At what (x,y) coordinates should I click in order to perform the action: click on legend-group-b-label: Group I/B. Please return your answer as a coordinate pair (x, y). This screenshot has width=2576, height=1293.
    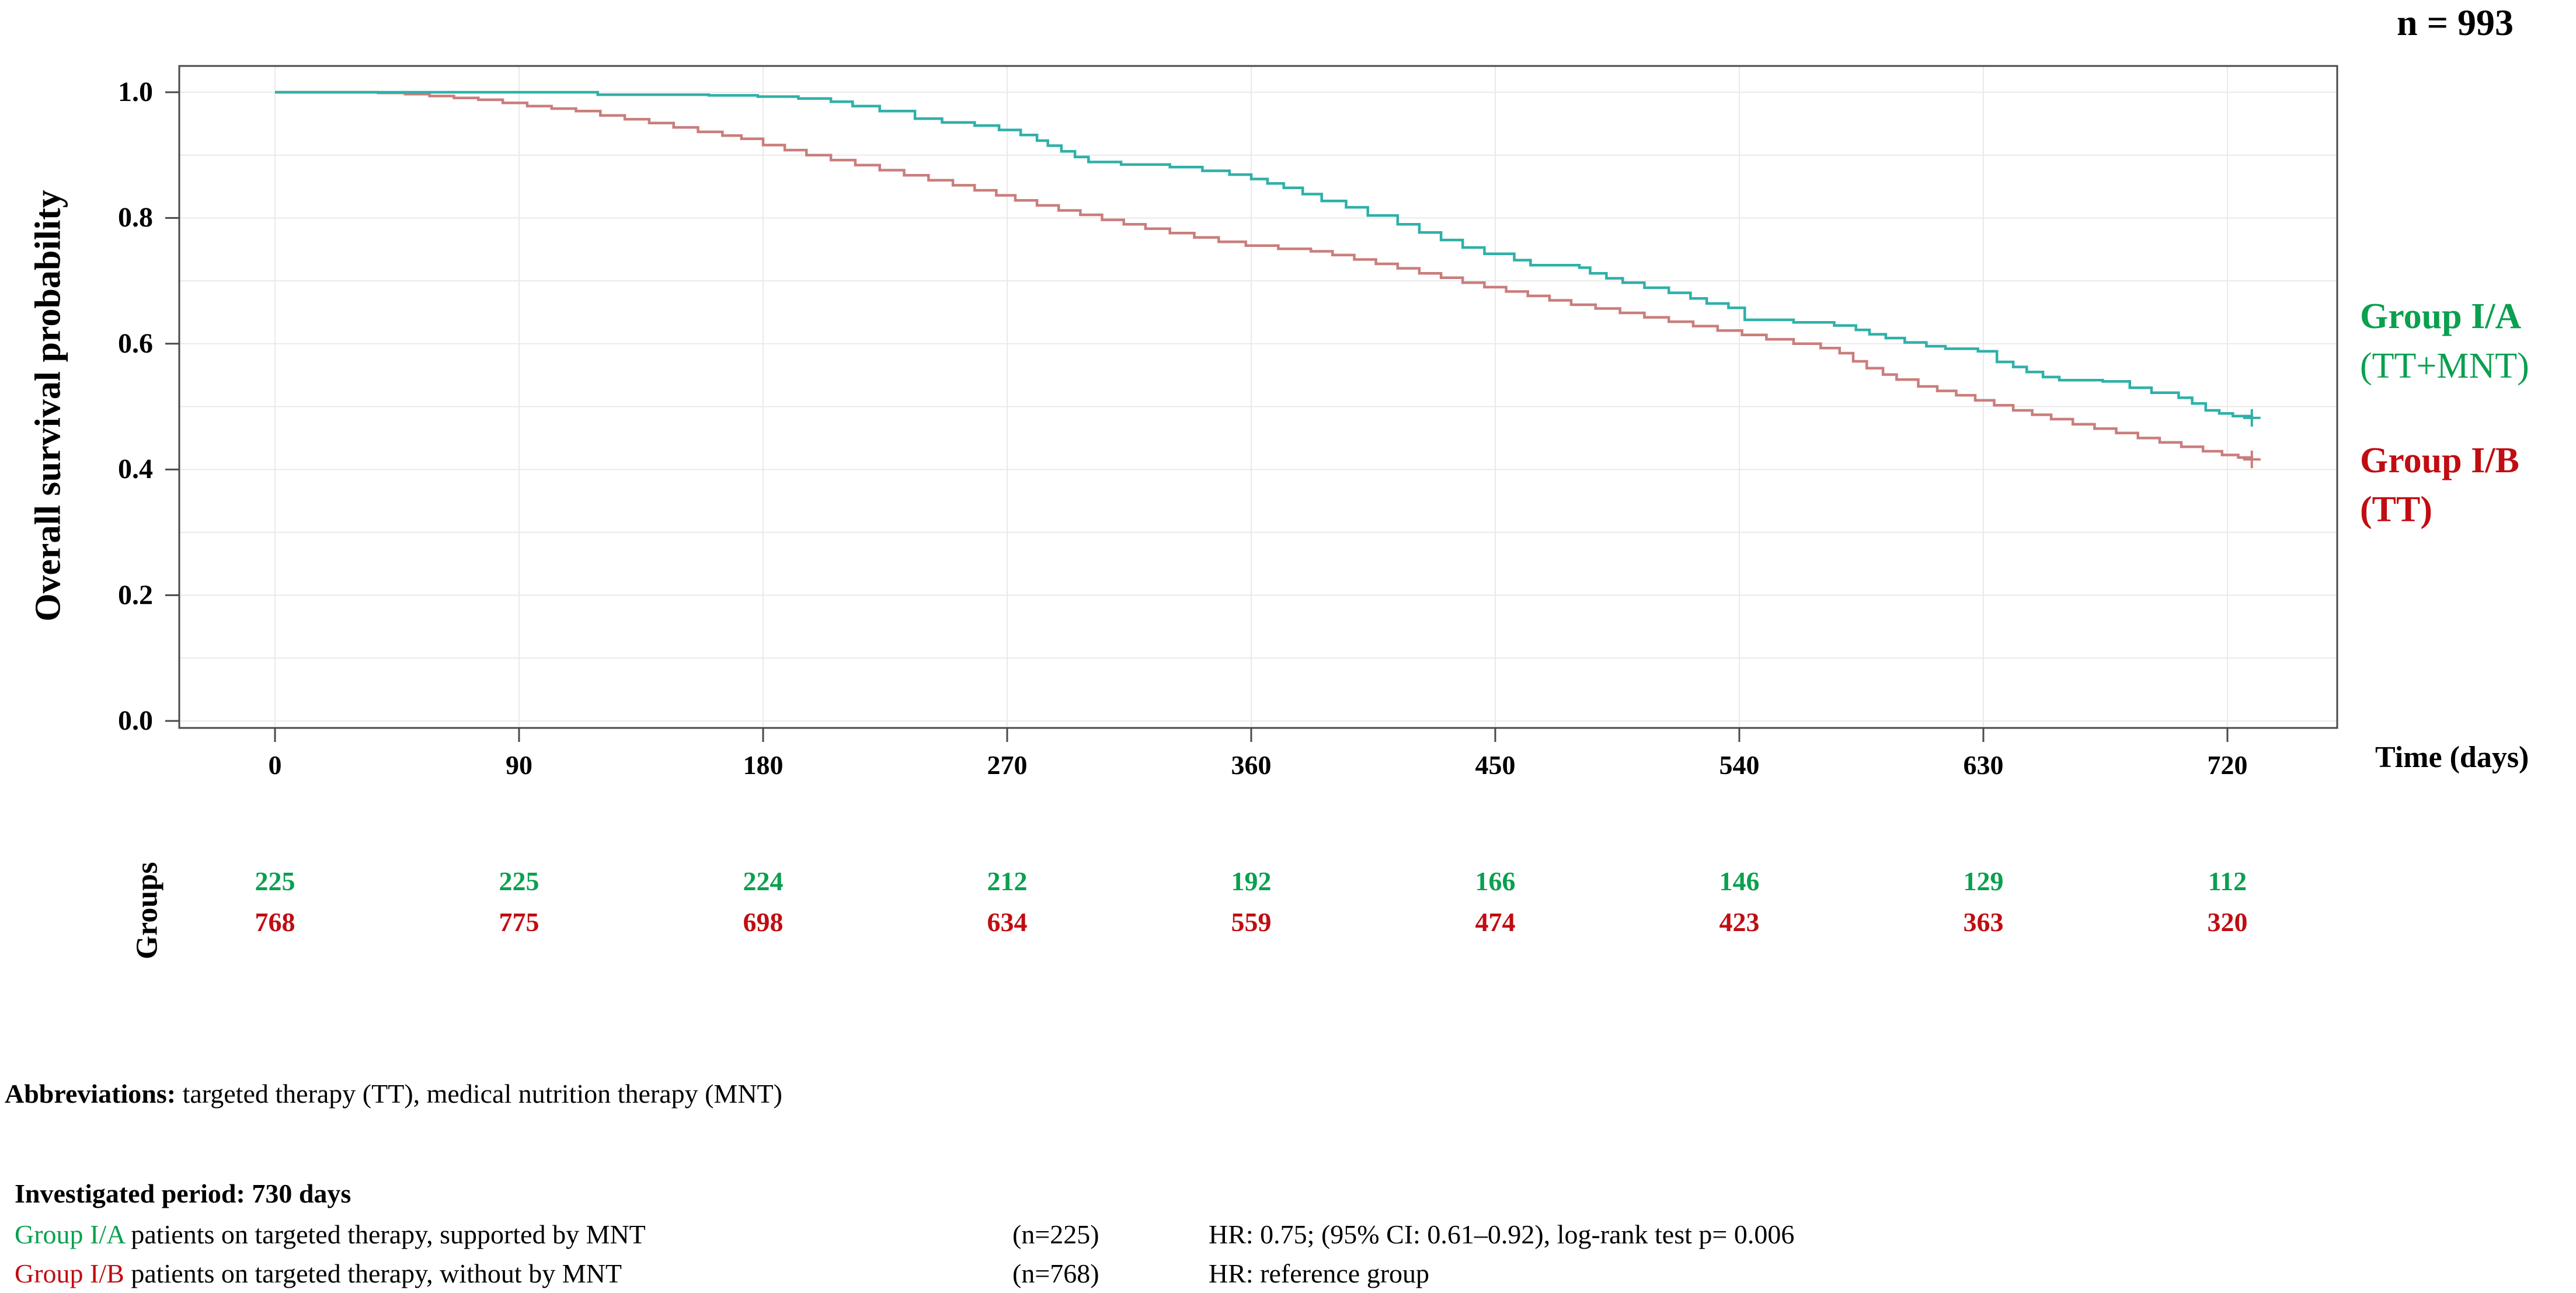
    Looking at the image, I should click on (2439, 460).